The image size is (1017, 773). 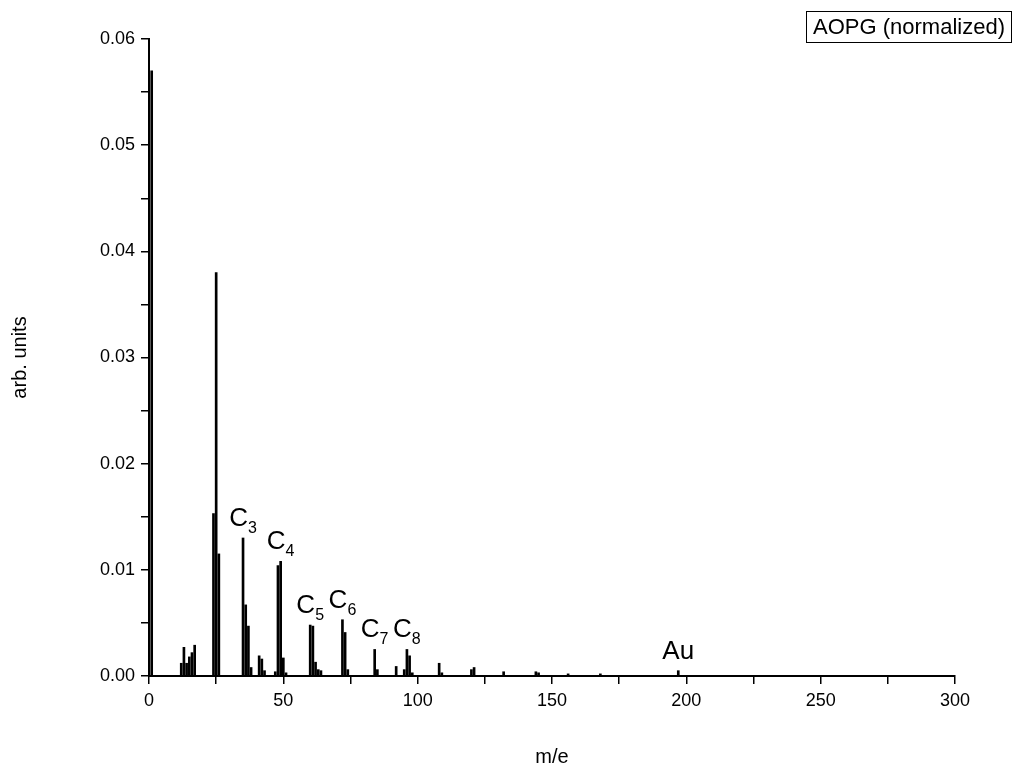 I want to click on x-axis-title: m/e, so click(x=552, y=755).